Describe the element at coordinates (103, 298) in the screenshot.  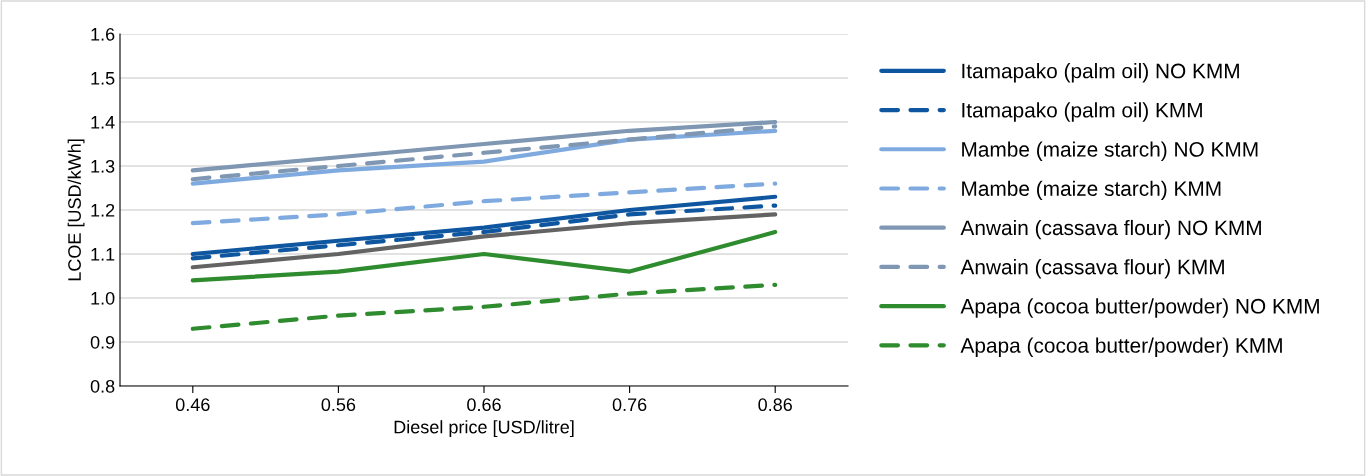
I see `y-tick-label: 1.0` at that location.